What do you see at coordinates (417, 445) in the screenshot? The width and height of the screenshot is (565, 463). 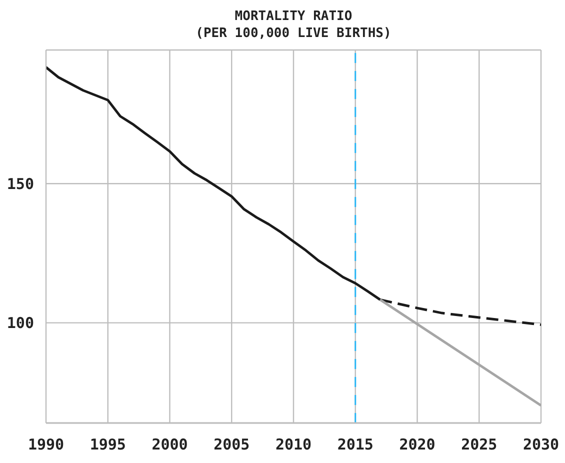 I see `x-tick-label: 2020` at bounding box center [417, 445].